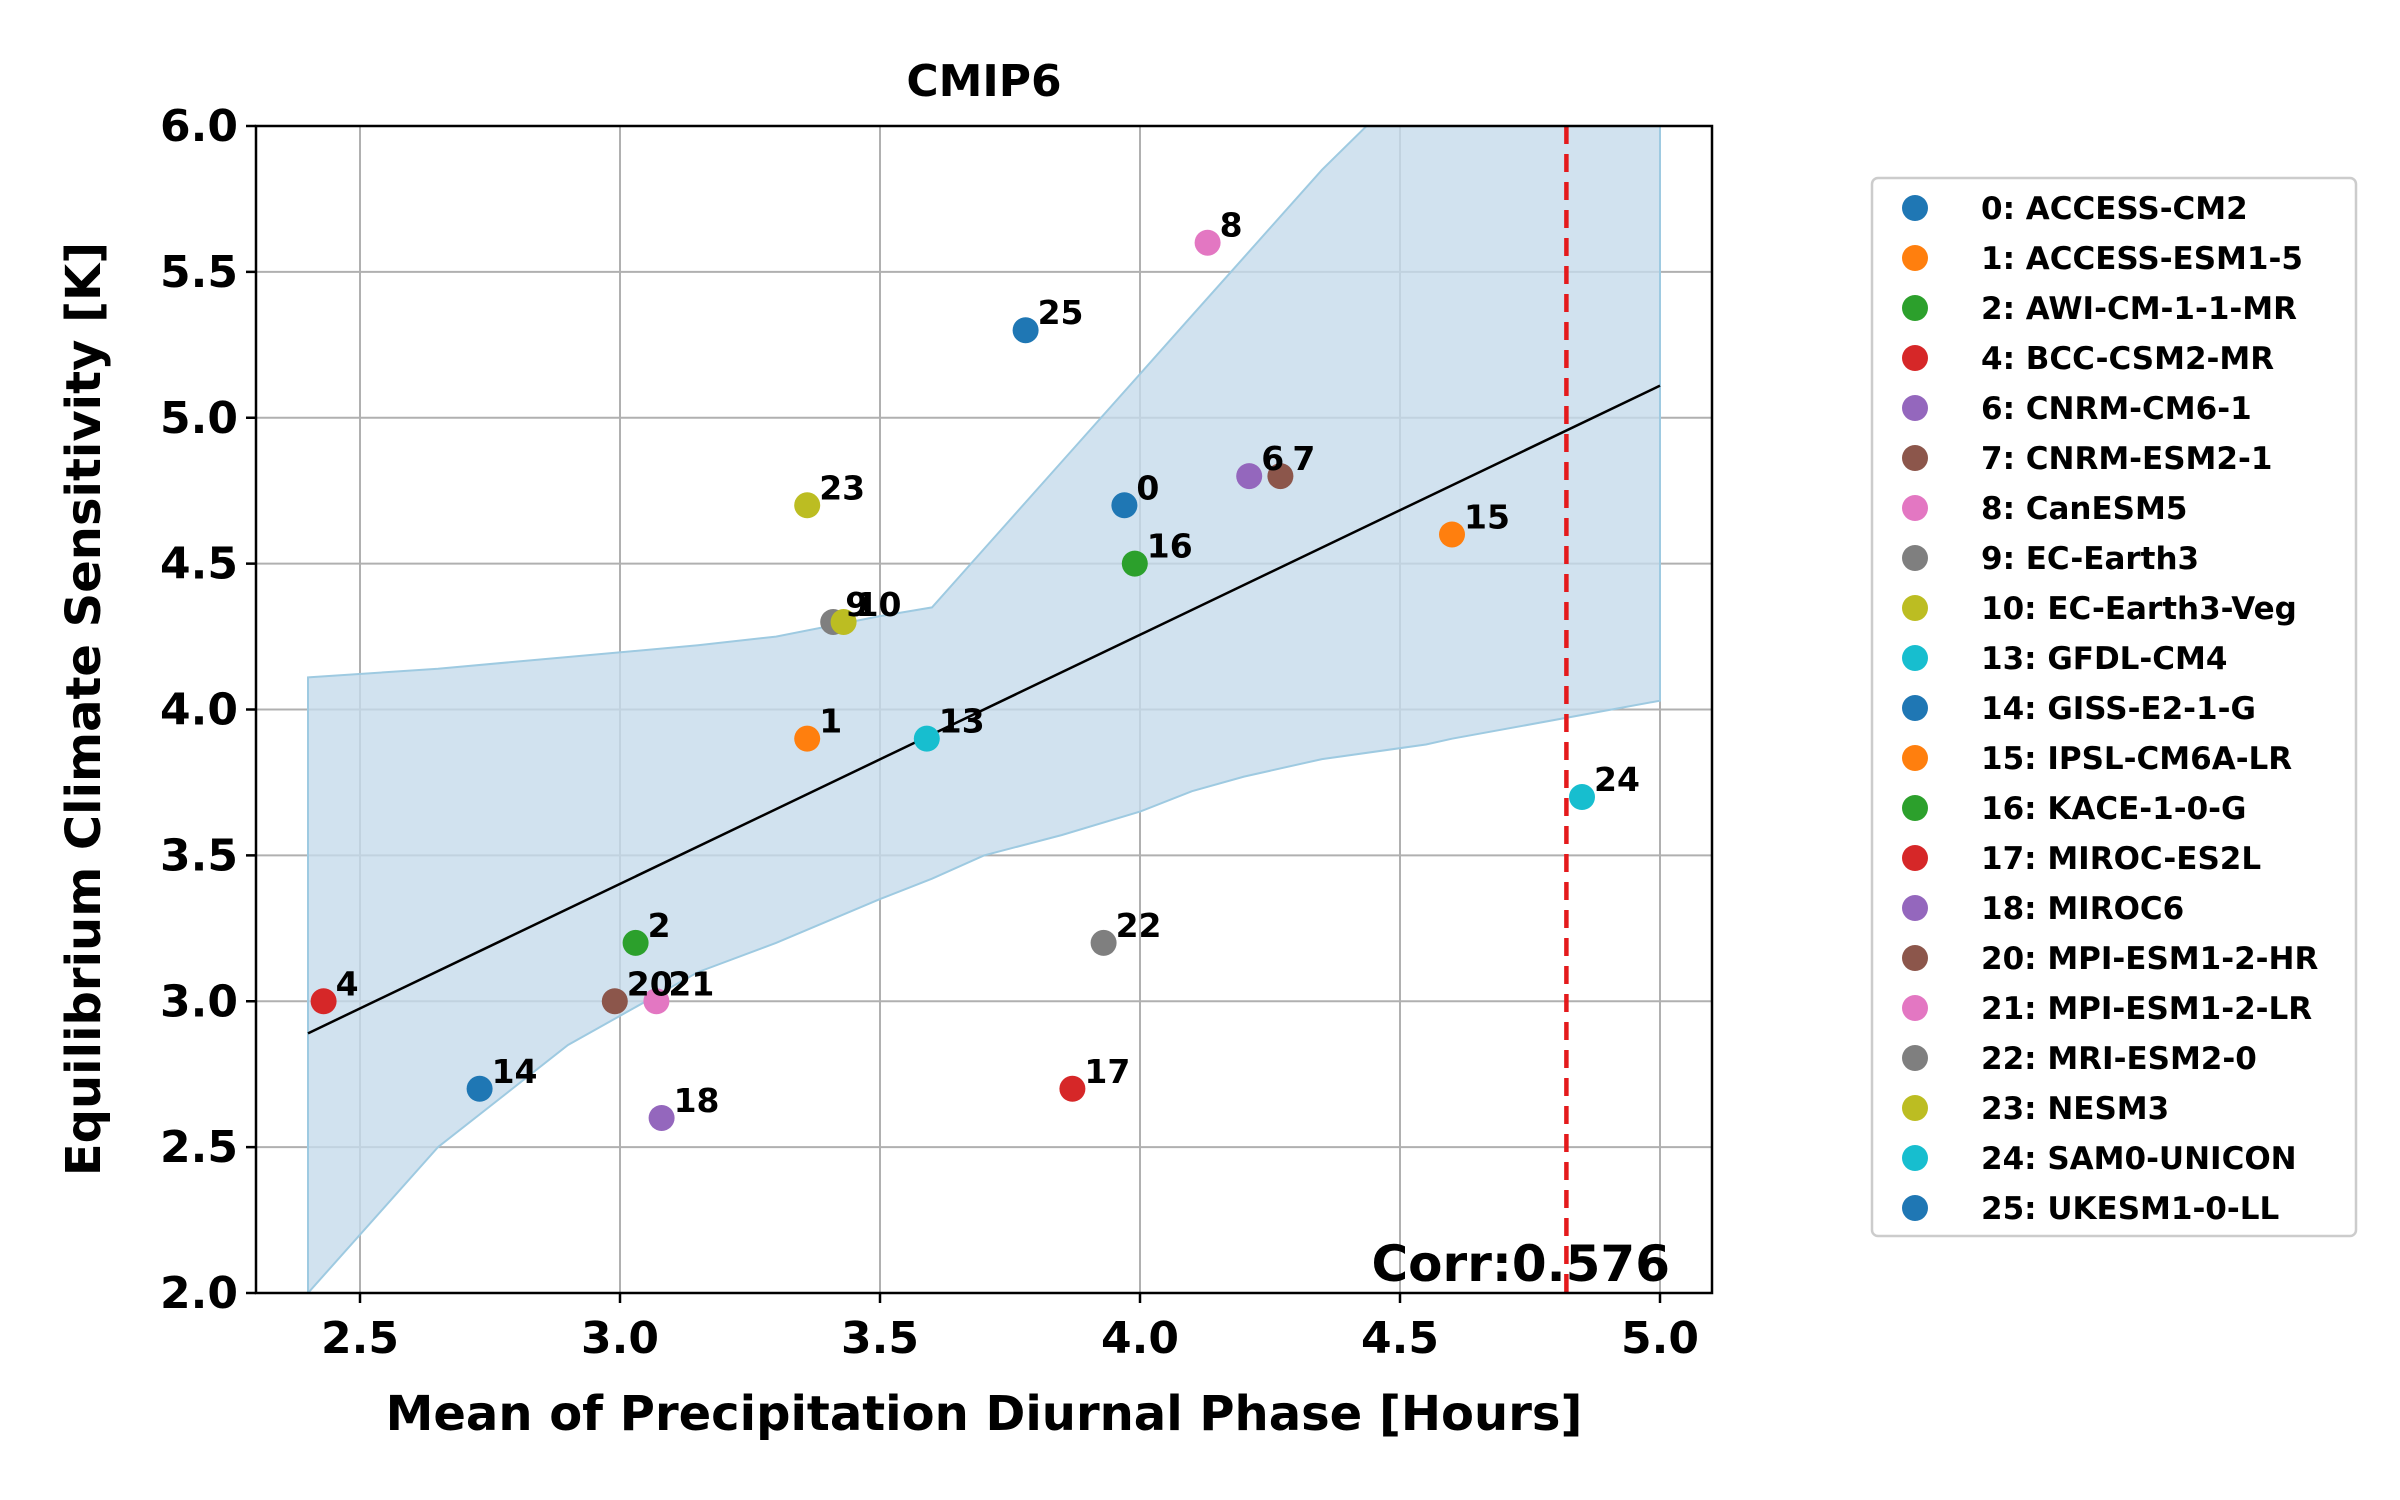 The height and width of the screenshot is (1500, 2400). Describe the element at coordinates (515, 1071) in the screenshot. I see `point-label-14: 14` at that location.